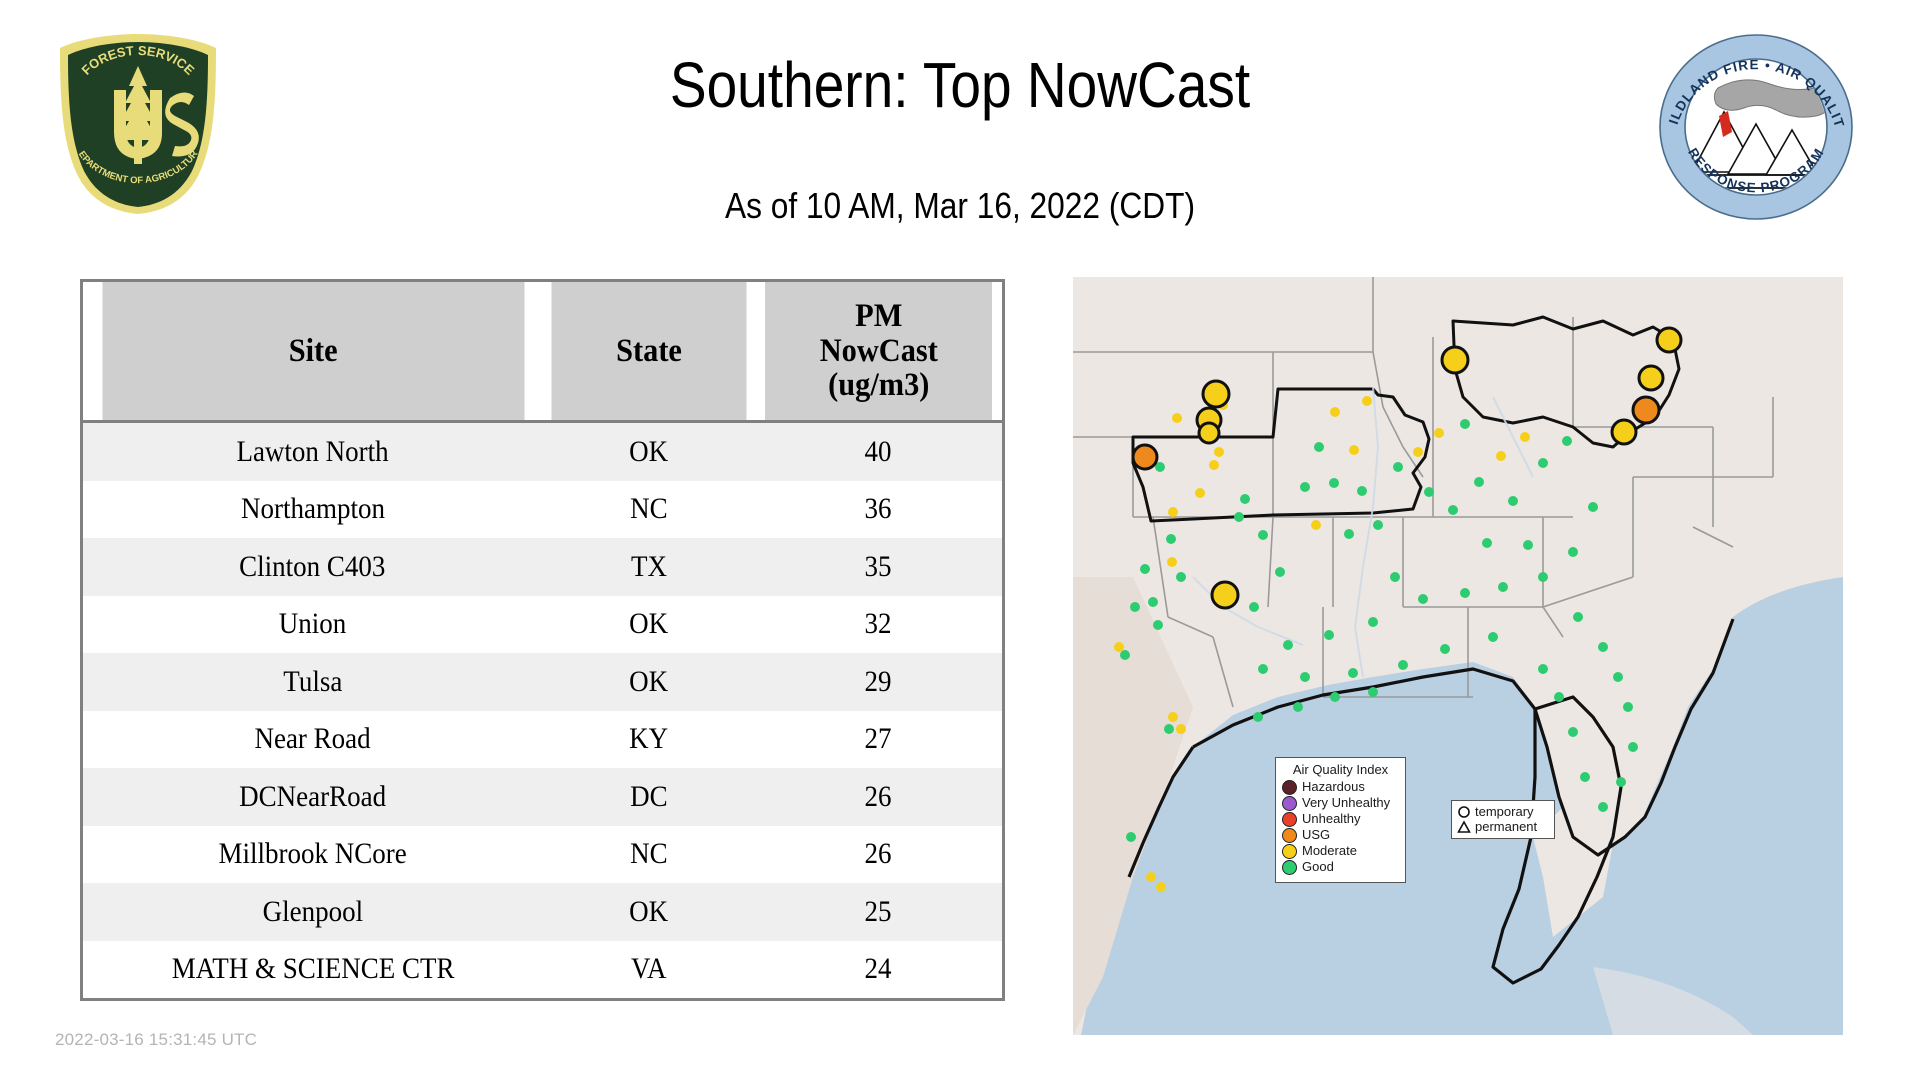 The image size is (1920, 1080). I want to click on cell-text-site: Union, so click(313, 624).